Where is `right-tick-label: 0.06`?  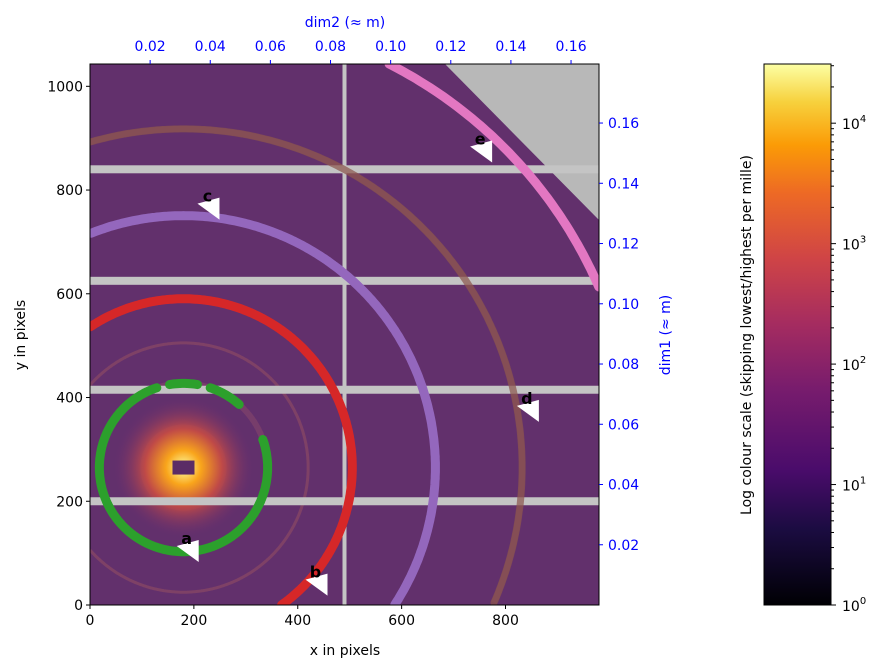
right-tick-label: 0.06 is located at coordinates (623, 425).